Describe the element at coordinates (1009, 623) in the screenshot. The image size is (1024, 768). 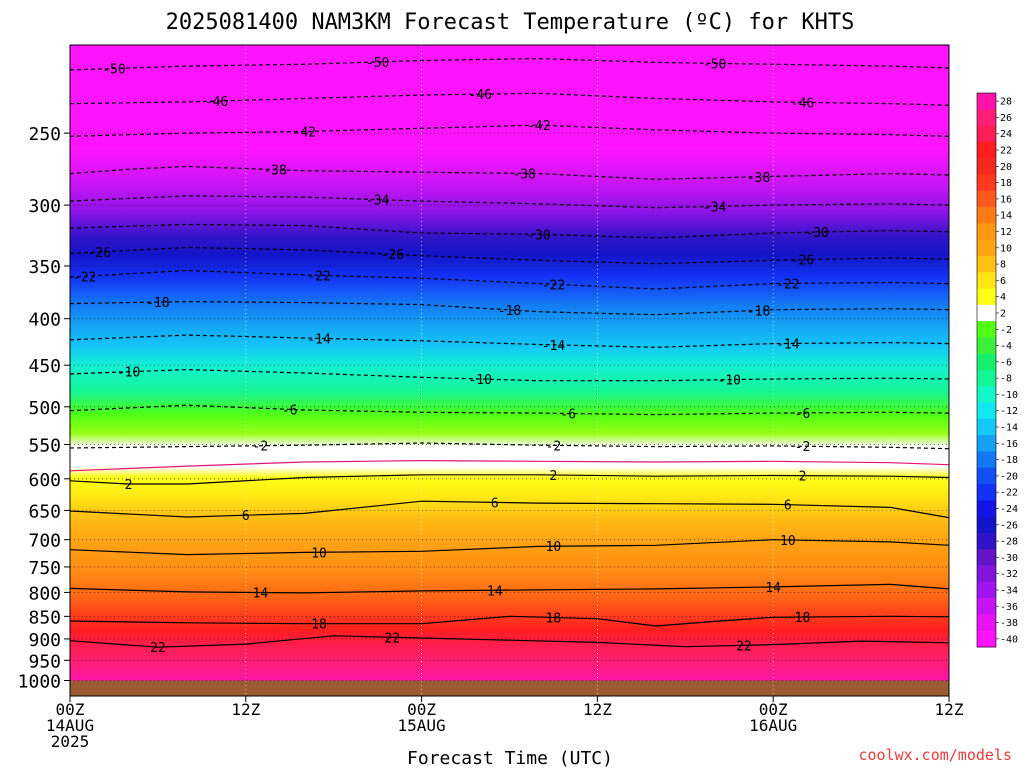
I see `colorbar-label: -38` at that location.